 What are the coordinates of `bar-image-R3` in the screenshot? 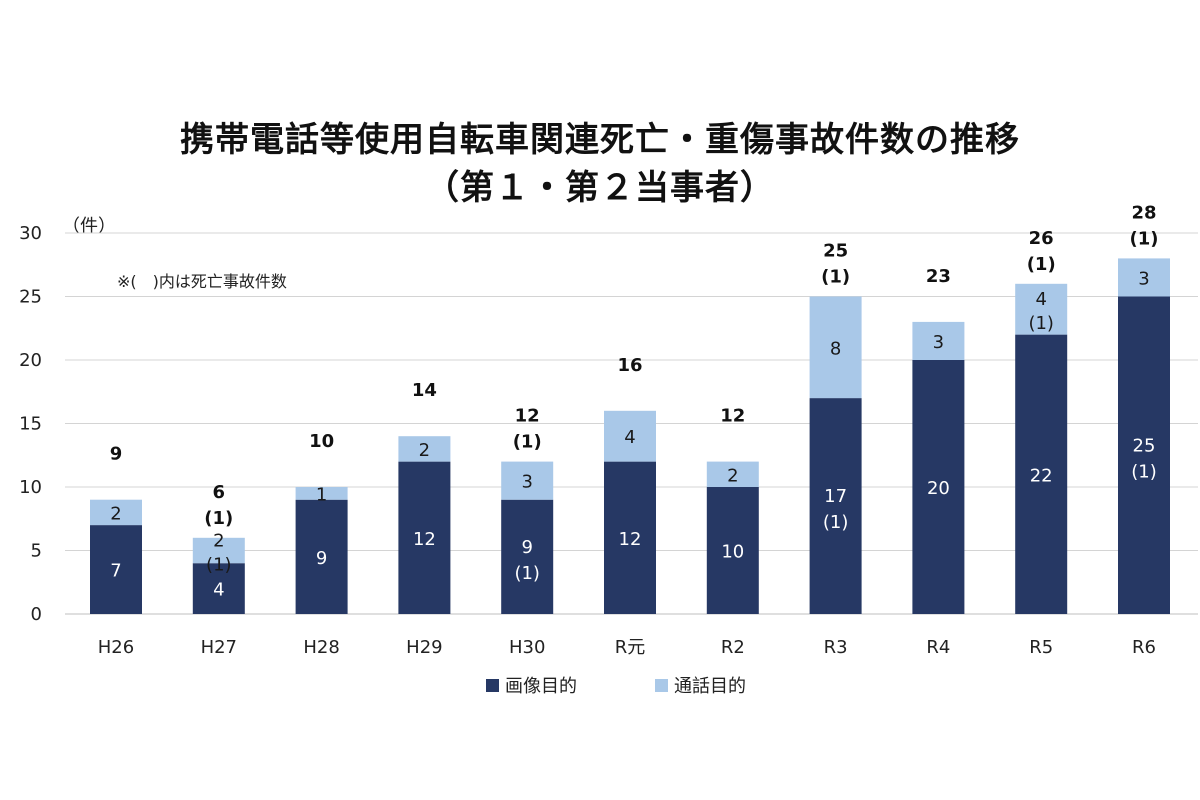 It's located at (835, 506).